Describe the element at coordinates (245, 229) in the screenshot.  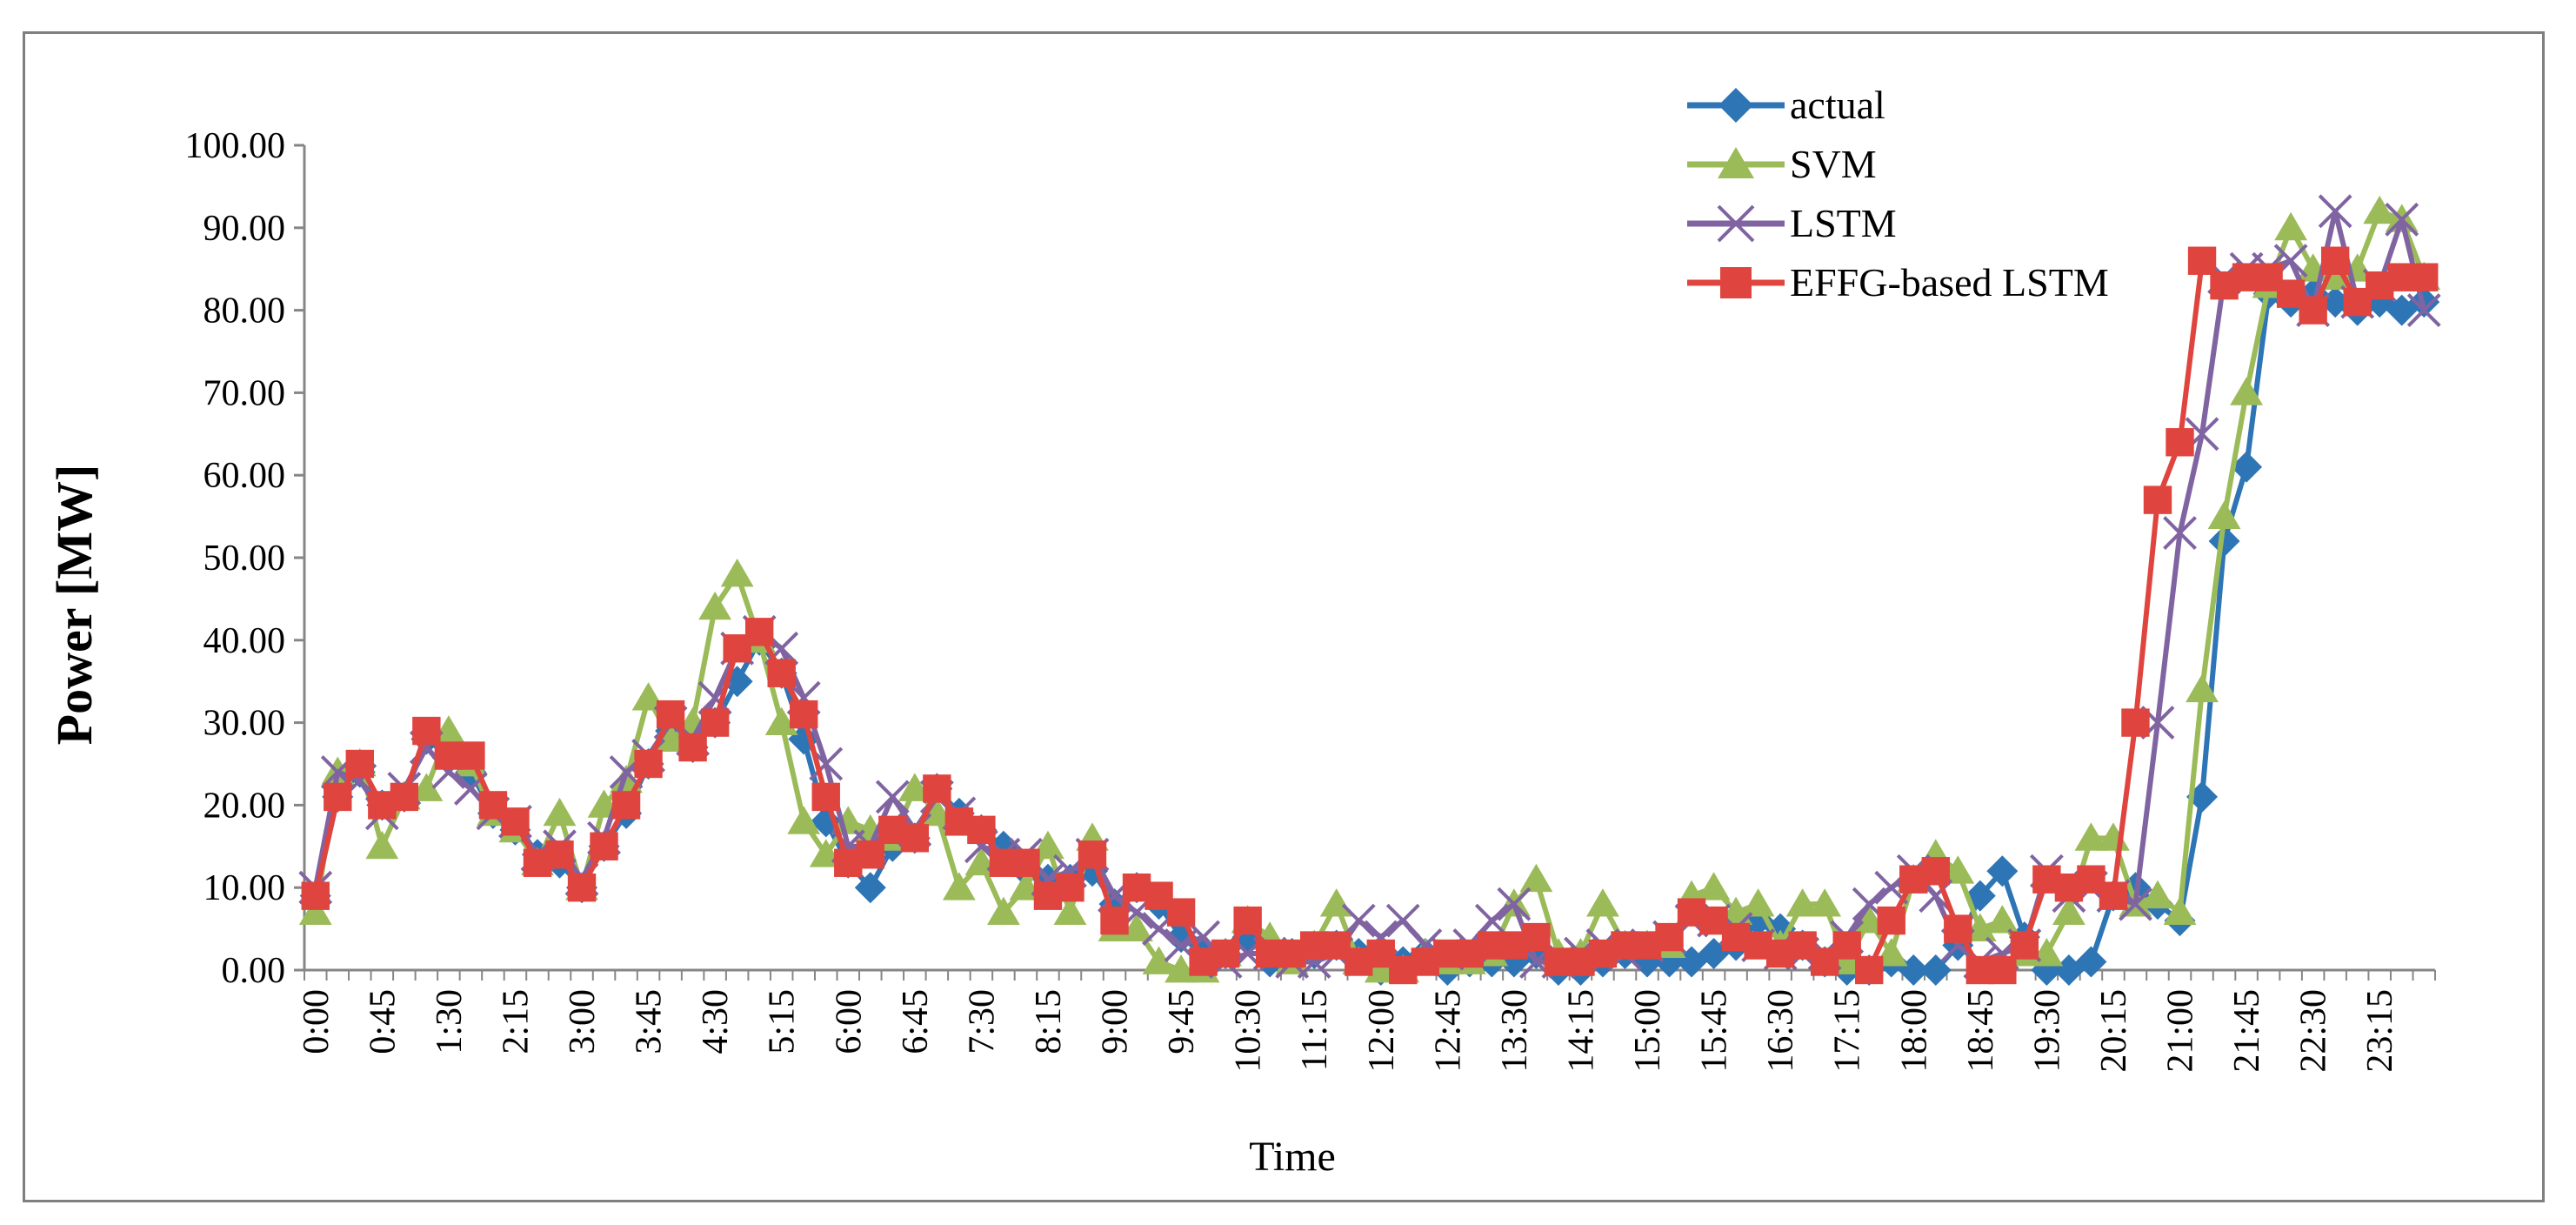
I see `y-tick-label: 90.00` at that location.